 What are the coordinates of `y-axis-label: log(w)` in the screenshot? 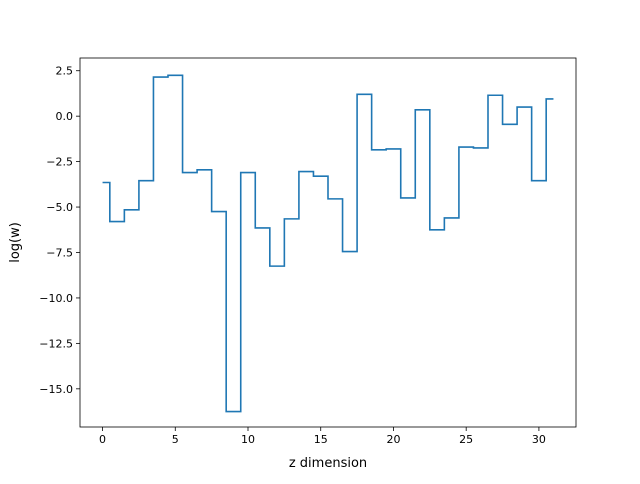 It's located at (15, 242).